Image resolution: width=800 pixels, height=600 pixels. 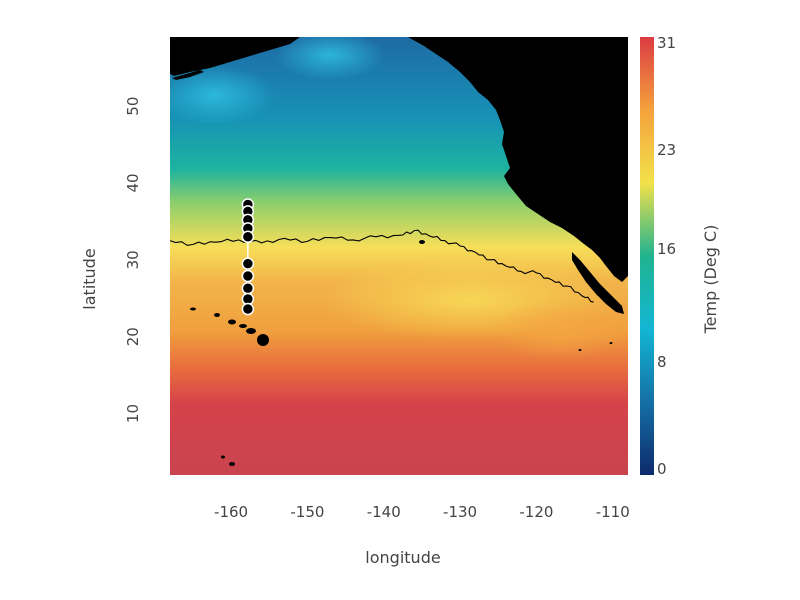 I want to click on y-axis-title: latitude, so click(x=89, y=278).